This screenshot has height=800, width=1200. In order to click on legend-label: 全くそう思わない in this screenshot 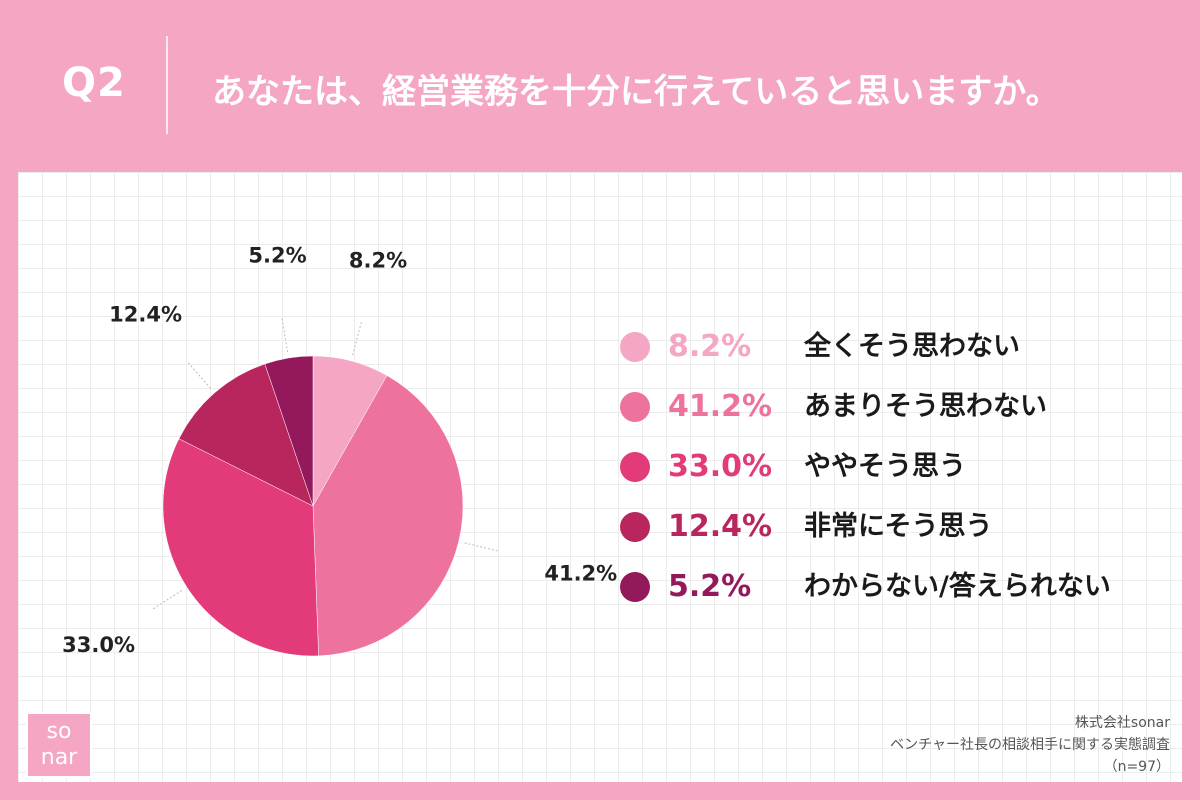, I will do `click(912, 346)`.